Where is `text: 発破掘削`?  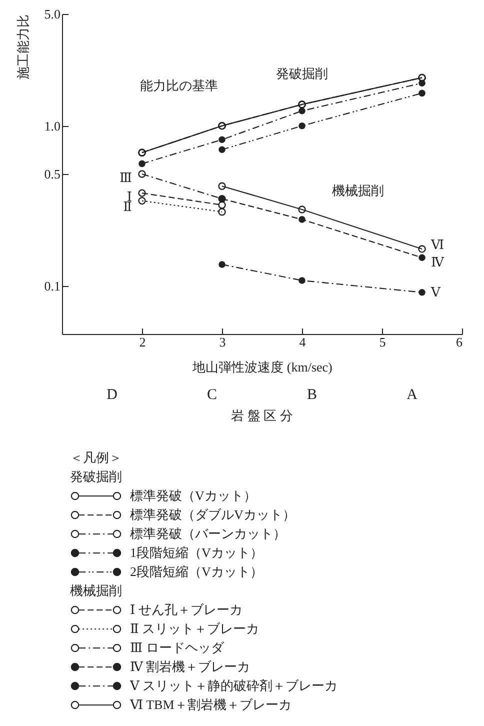
text: 発破掘削 is located at coordinates (96, 477).